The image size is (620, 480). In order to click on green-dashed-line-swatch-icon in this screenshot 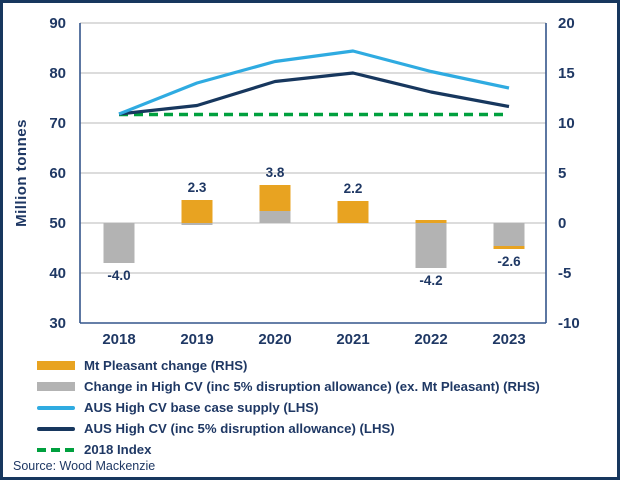, I will do `click(56, 449)`.